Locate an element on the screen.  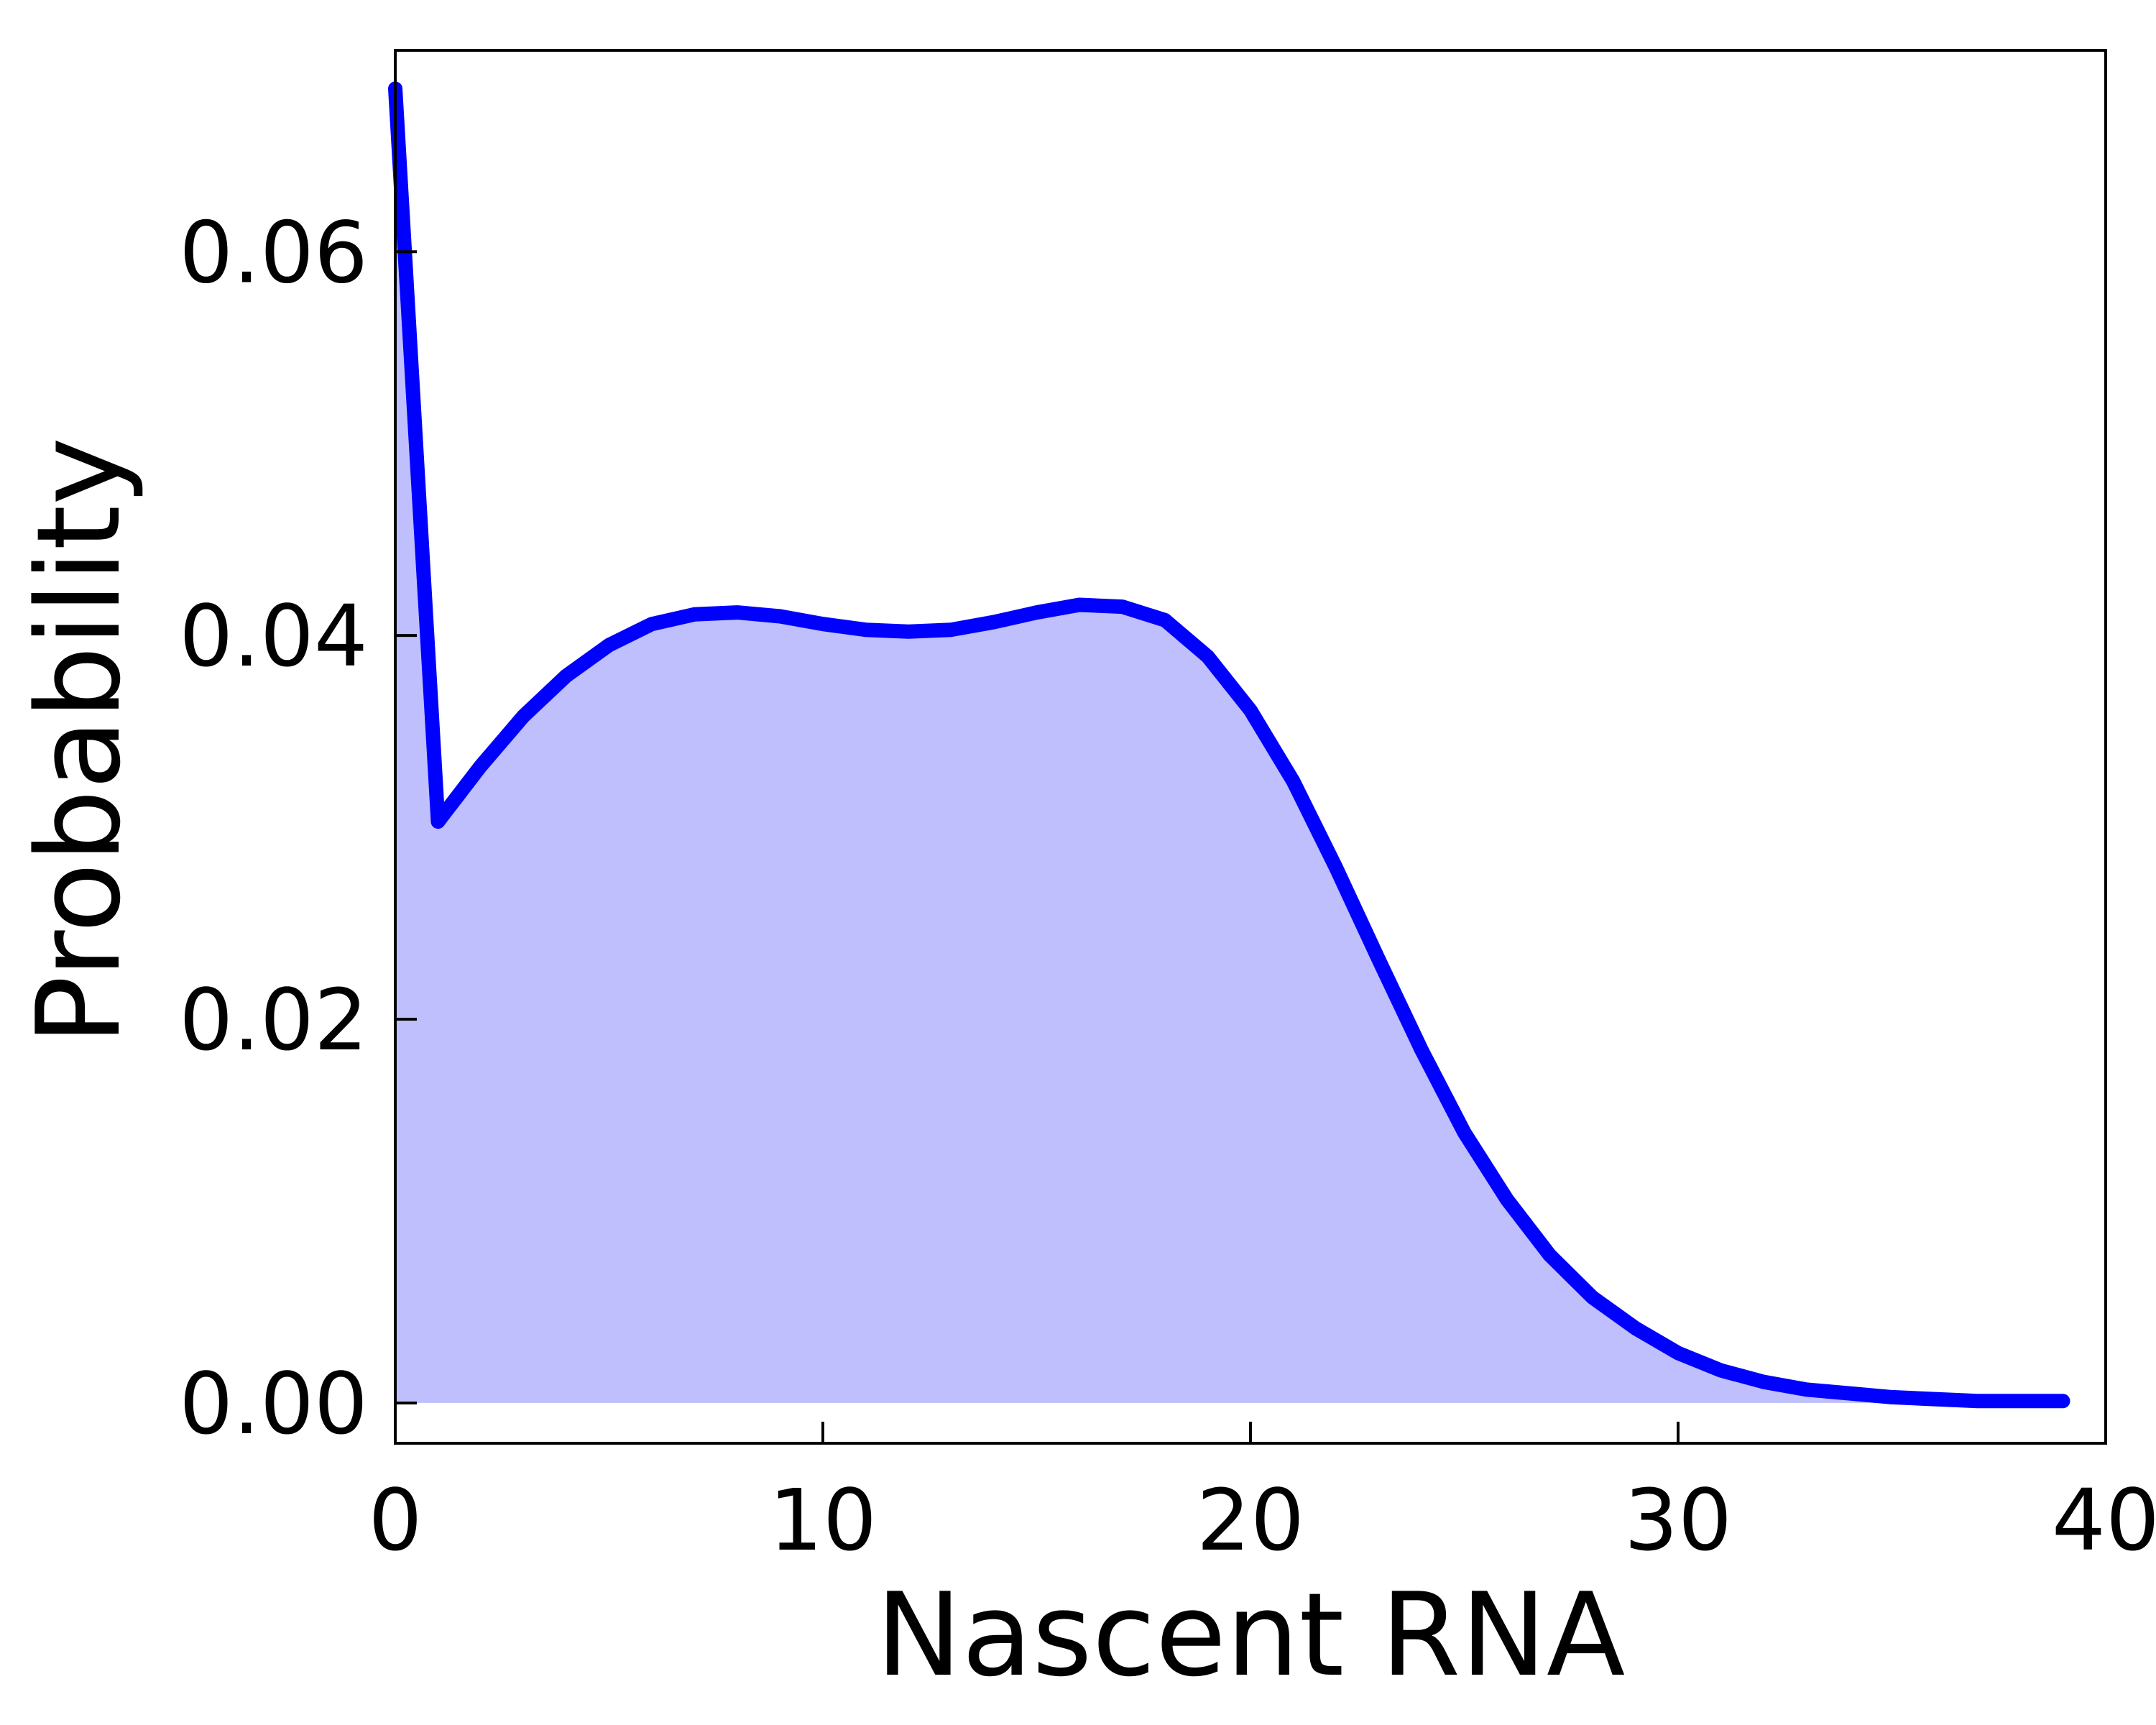
x-axis: 0 10 20 30 40 is located at coordinates (1262, 1496).